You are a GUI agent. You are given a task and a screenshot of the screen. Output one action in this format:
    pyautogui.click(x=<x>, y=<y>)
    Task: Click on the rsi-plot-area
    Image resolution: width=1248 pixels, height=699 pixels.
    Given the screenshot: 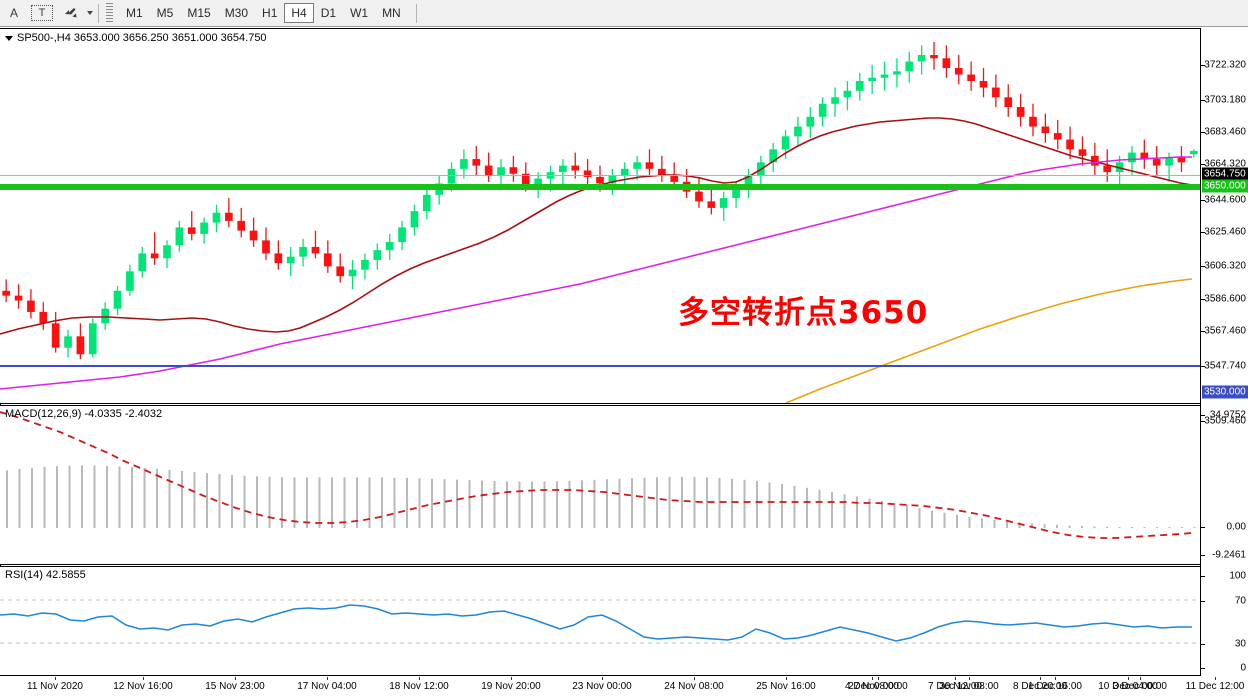 What is the action you would take?
    pyautogui.click(x=600, y=621)
    